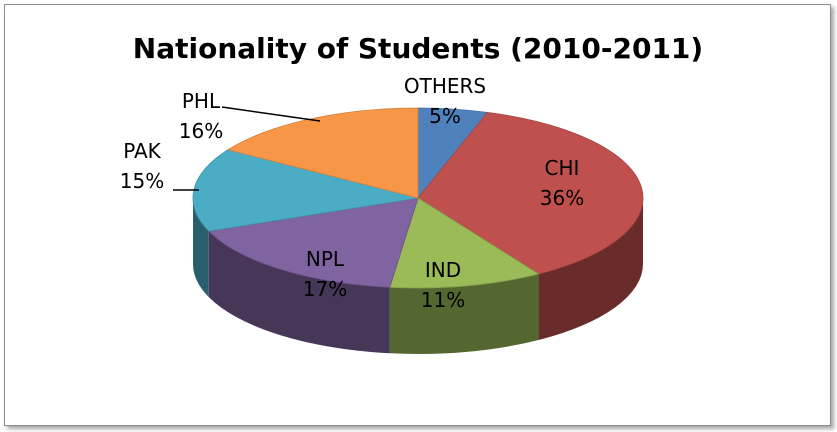 This screenshot has width=837, height=432. Describe the element at coordinates (313, 242) in the screenshot. I see `pie-slice-npl` at that location.